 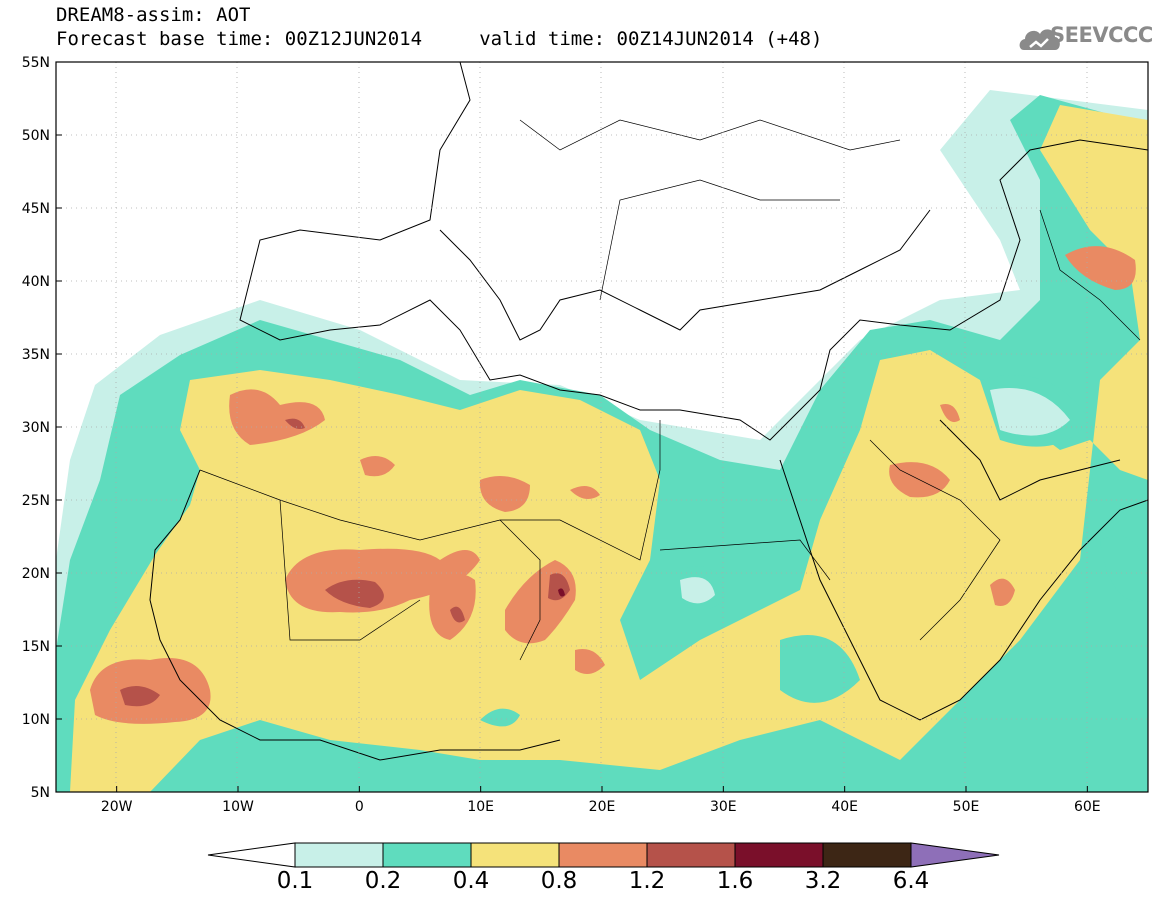 I want to click on colorbar-level-label: 0.2, so click(x=383, y=881).